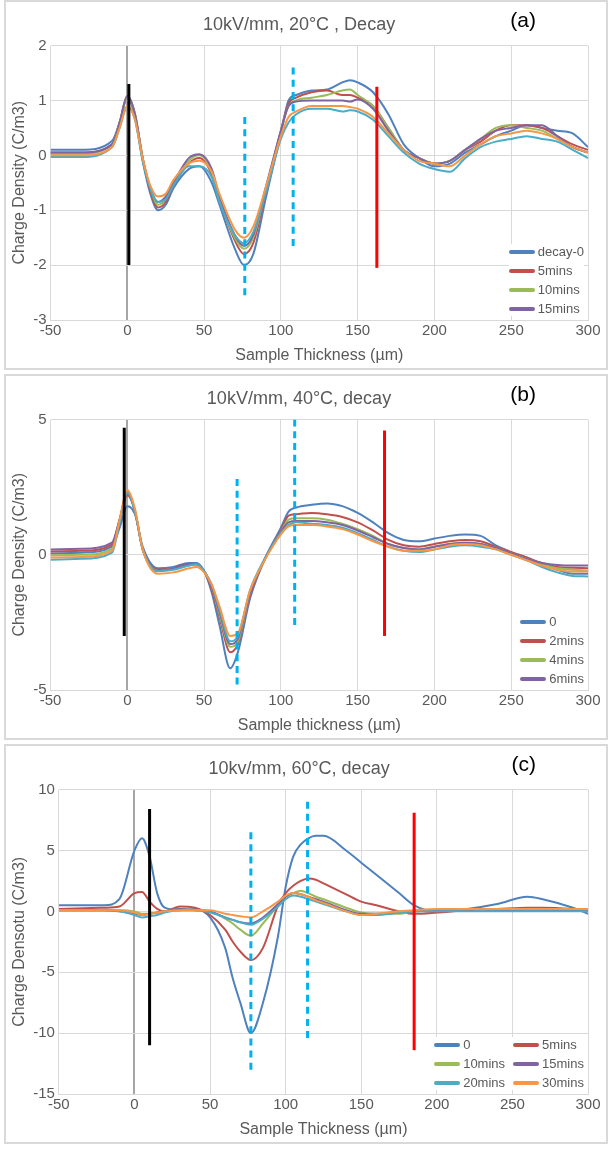 This screenshot has width=614, height=1167. I want to click on y-tick-label: 2, so click(42, 44).